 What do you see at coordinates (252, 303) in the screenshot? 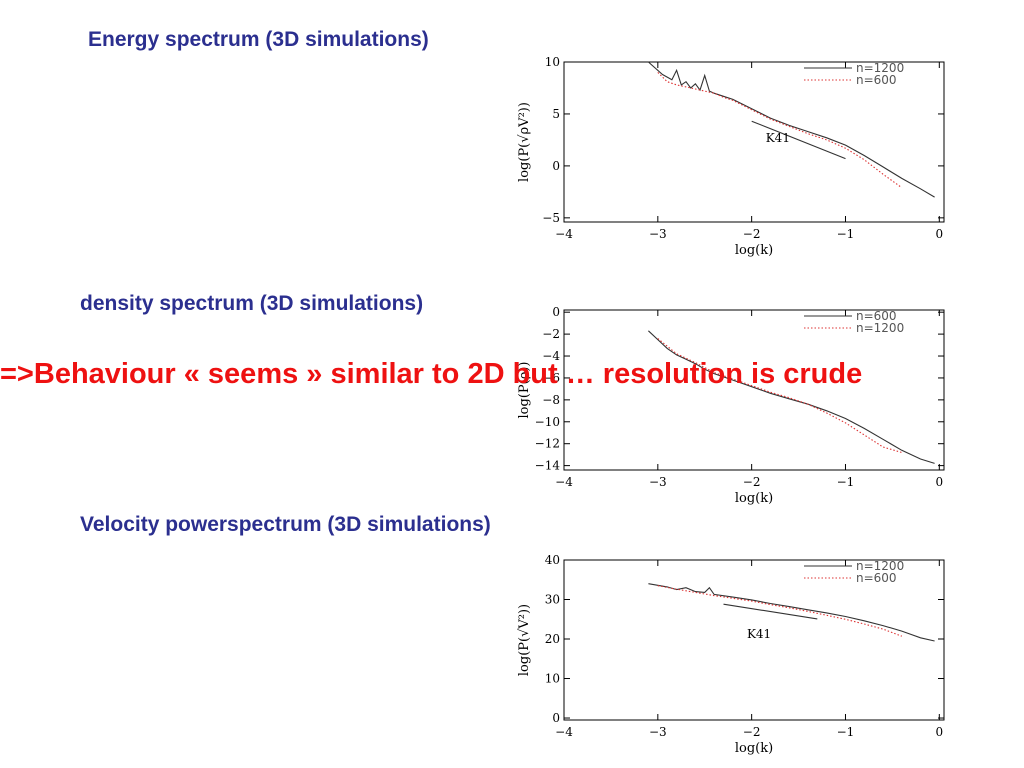
I see `density-spectrum-heading: density spectrum (3D simulations)` at bounding box center [252, 303].